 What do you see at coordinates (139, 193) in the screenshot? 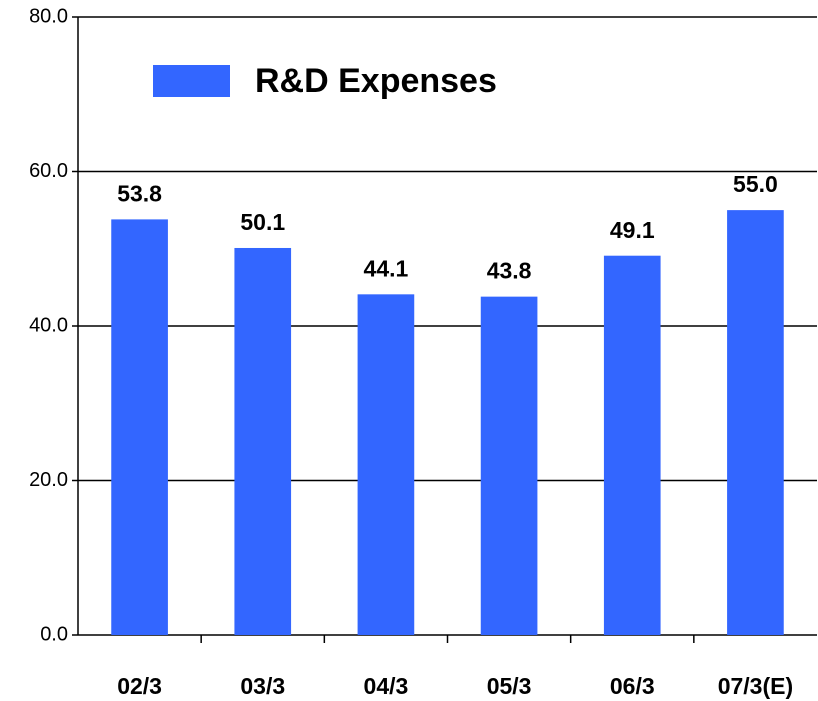
I see `value-label: 53.8` at bounding box center [139, 193].